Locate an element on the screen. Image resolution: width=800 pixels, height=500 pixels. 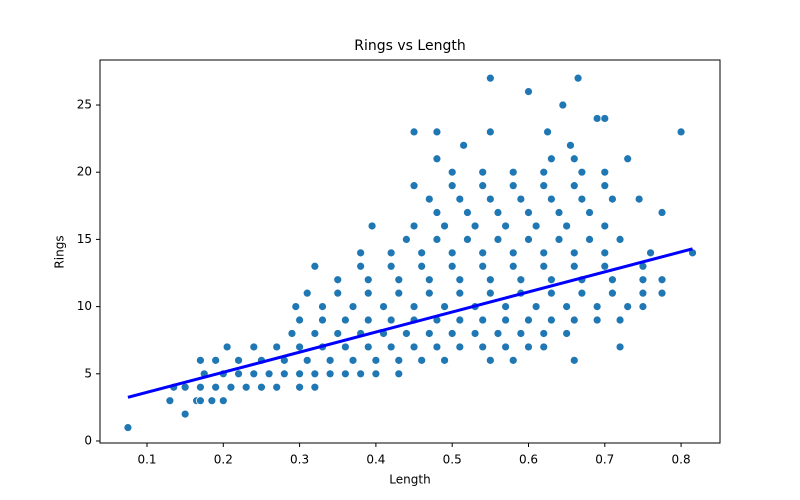
x-tick-label: 0.8 is located at coordinates (681, 460).